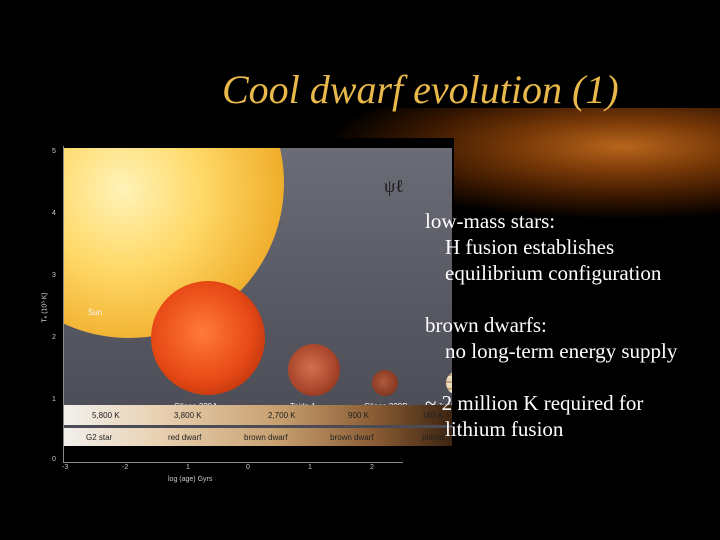  What do you see at coordinates (248, 467) in the screenshot?
I see `x-tick: 0` at bounding box center [248, 467].